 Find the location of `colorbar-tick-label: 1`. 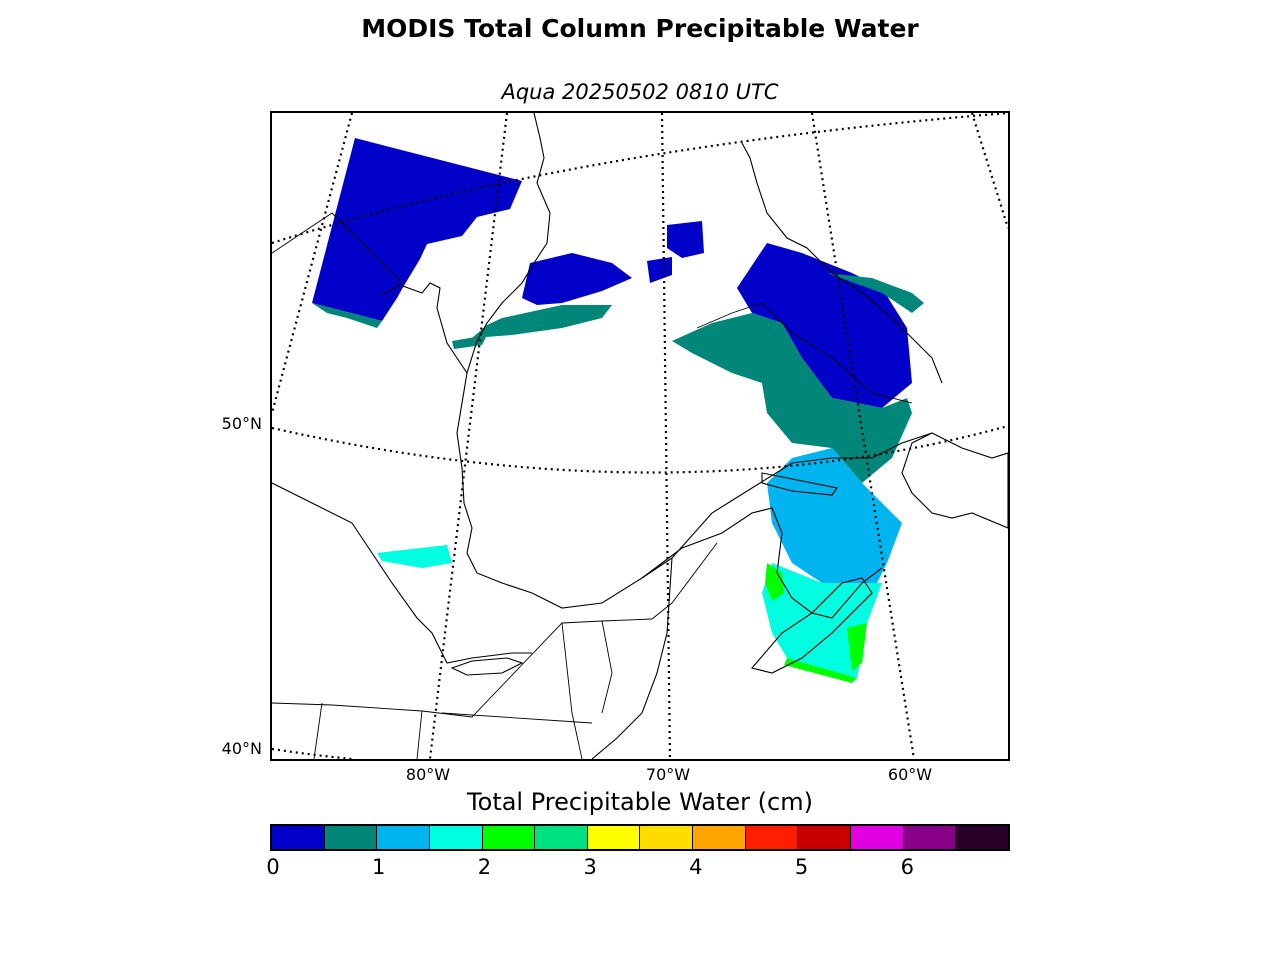

colorbar-tick-label: 1 is located at coordinates (379, 867).